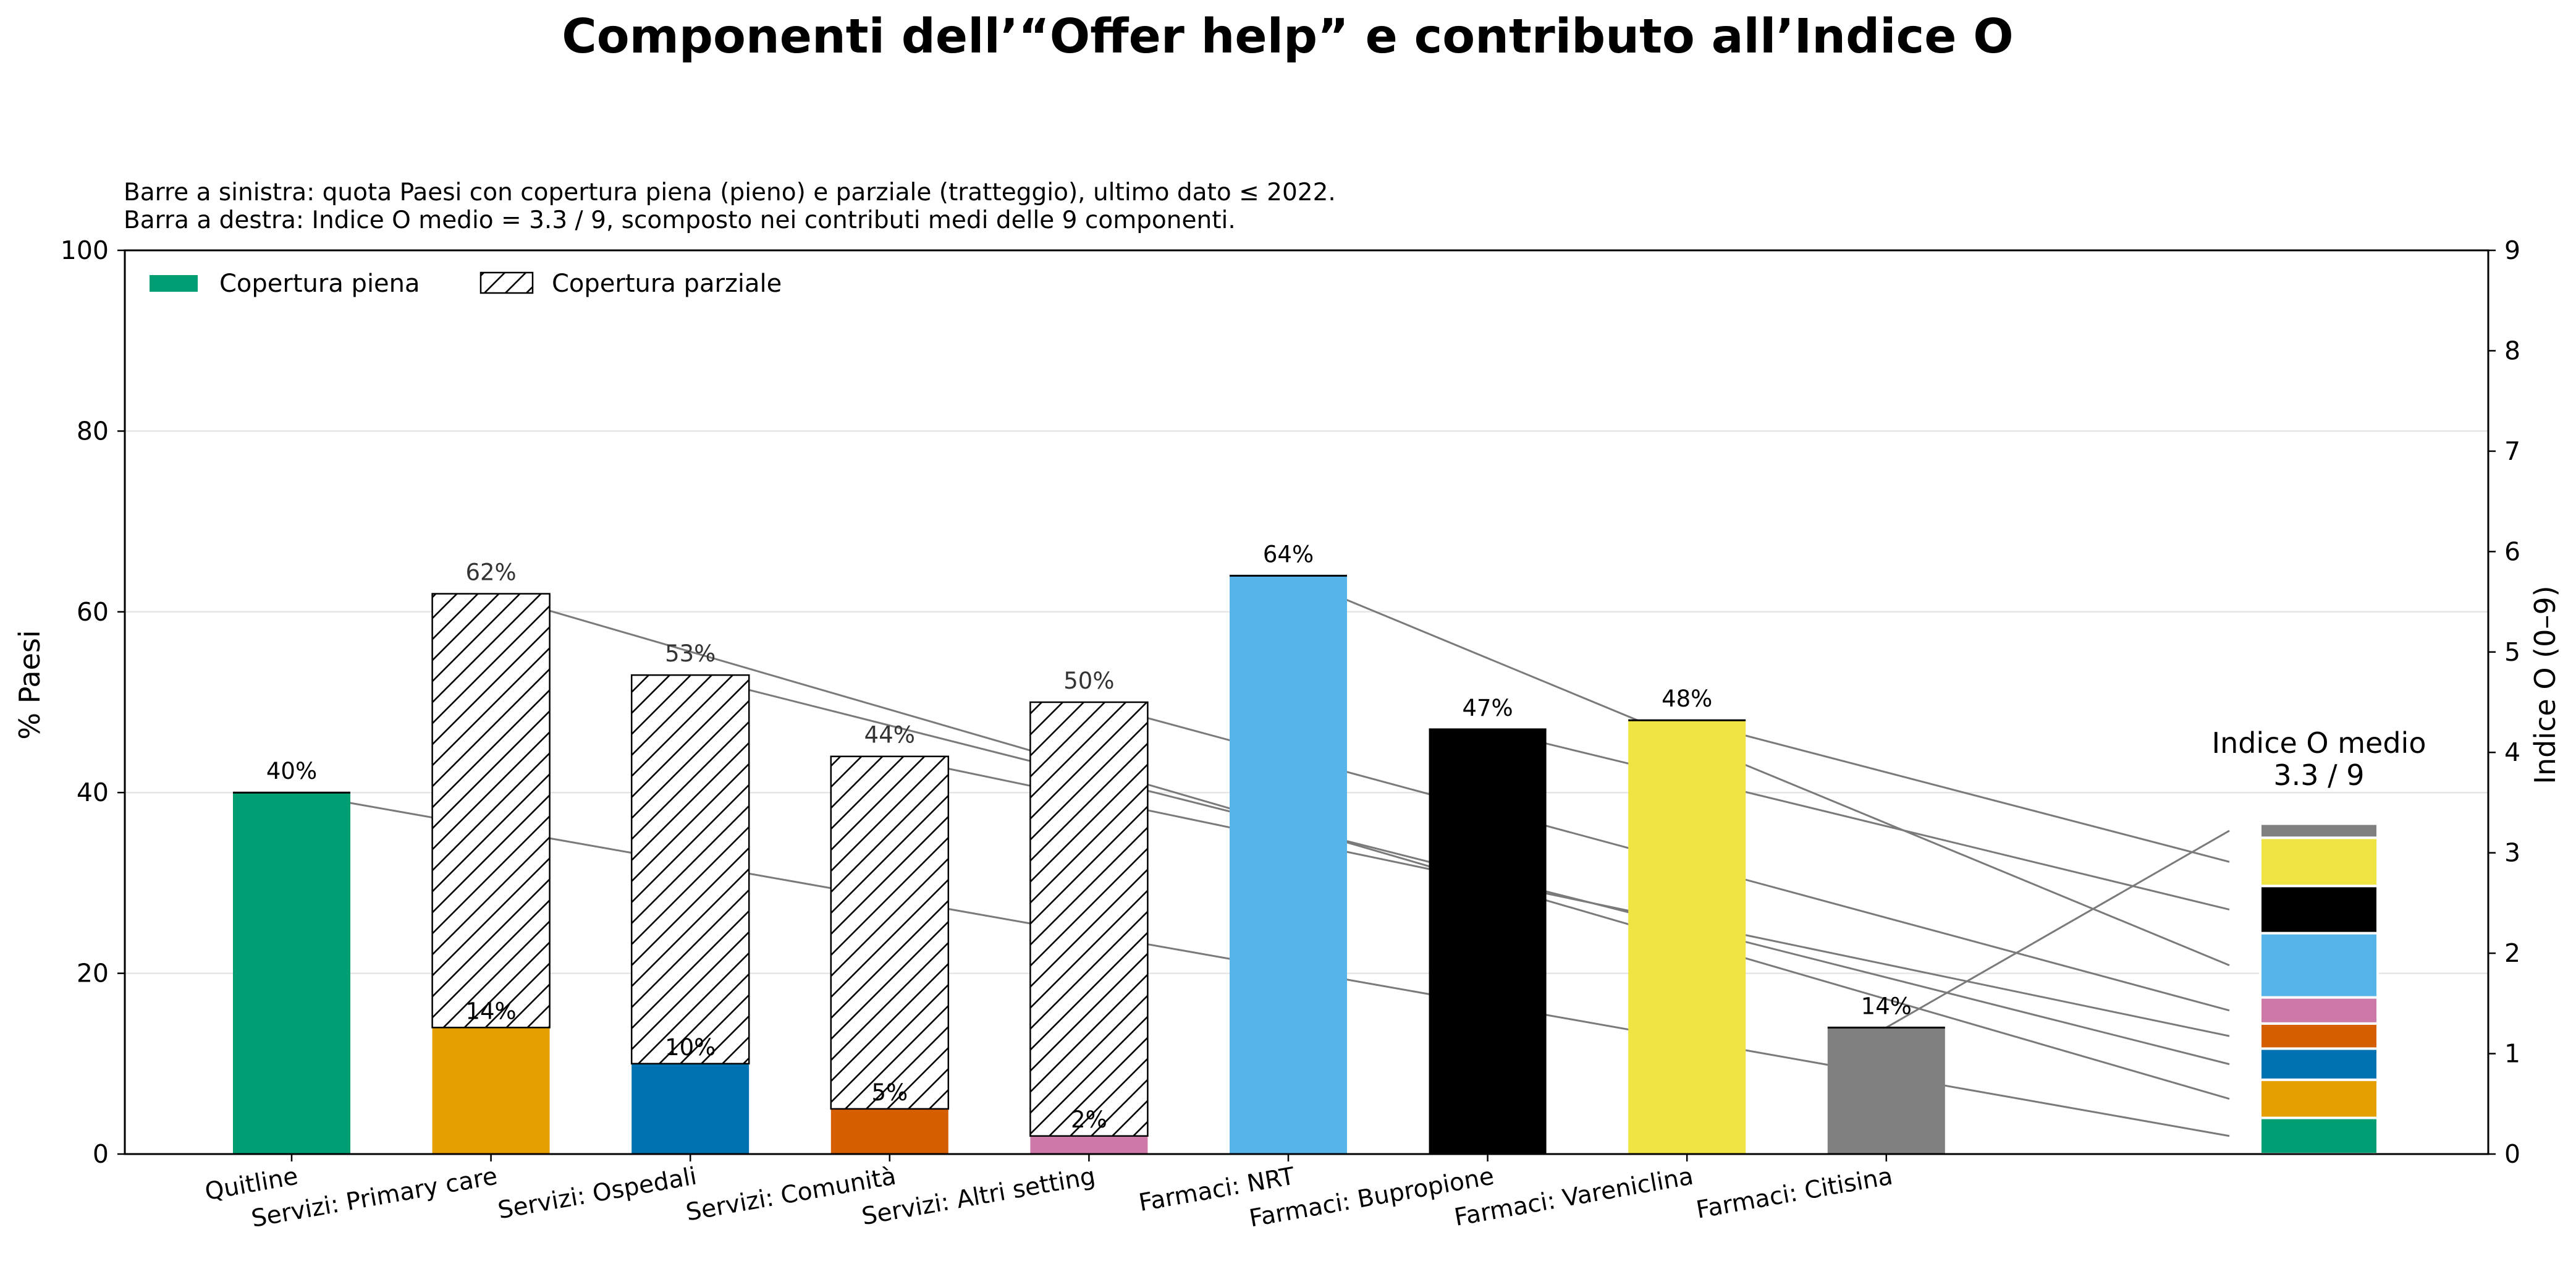 This screenshot has height=1282, width=2576. I want to click on y-tick-label: 40, so click(93, 793).